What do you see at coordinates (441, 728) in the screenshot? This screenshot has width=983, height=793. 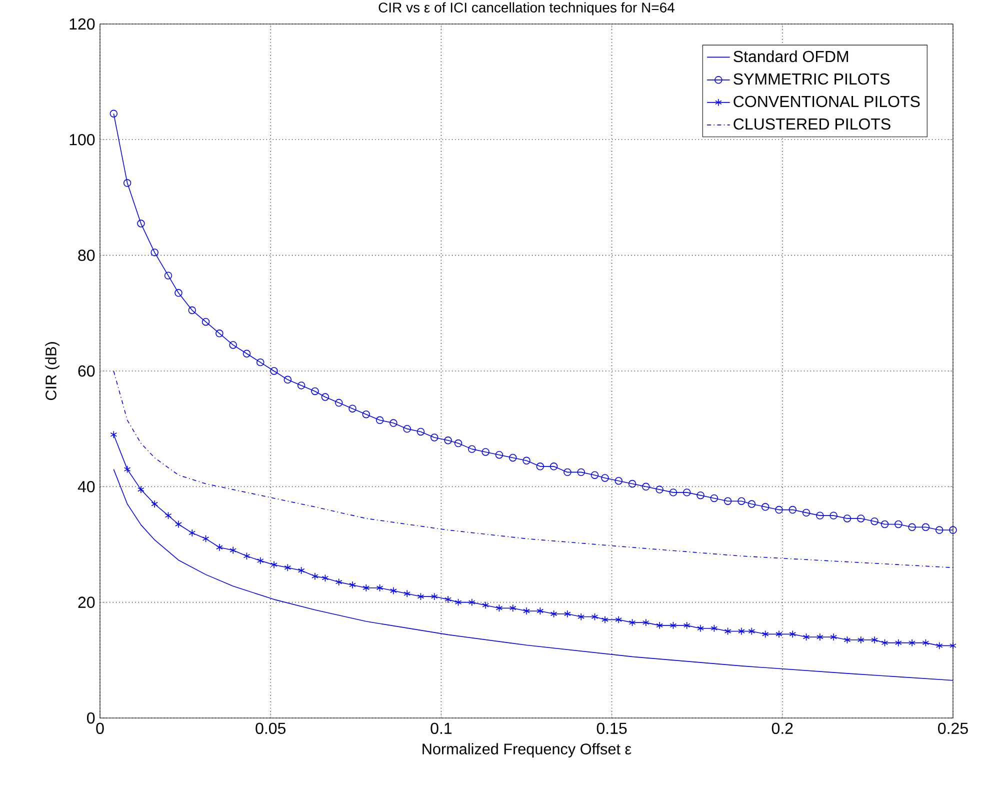 I see `x-tick-label: 0.1` at bounding box center [441, 728].